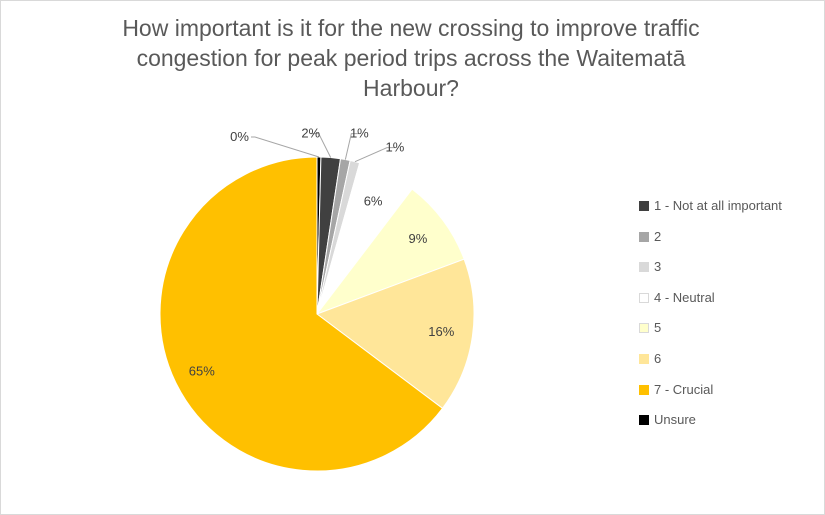  What do you see at coordinates (359, 133) in the screenshot?
I see `data-label-2: 1%` at bounding box center [359, 133].